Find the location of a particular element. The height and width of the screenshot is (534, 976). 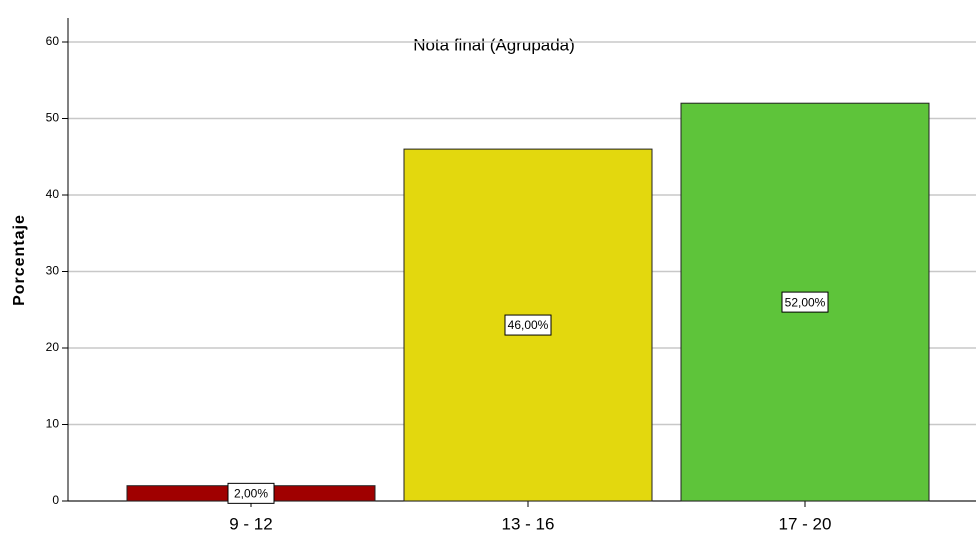

value-label: 46,00% is located at coordinates (528, 325).